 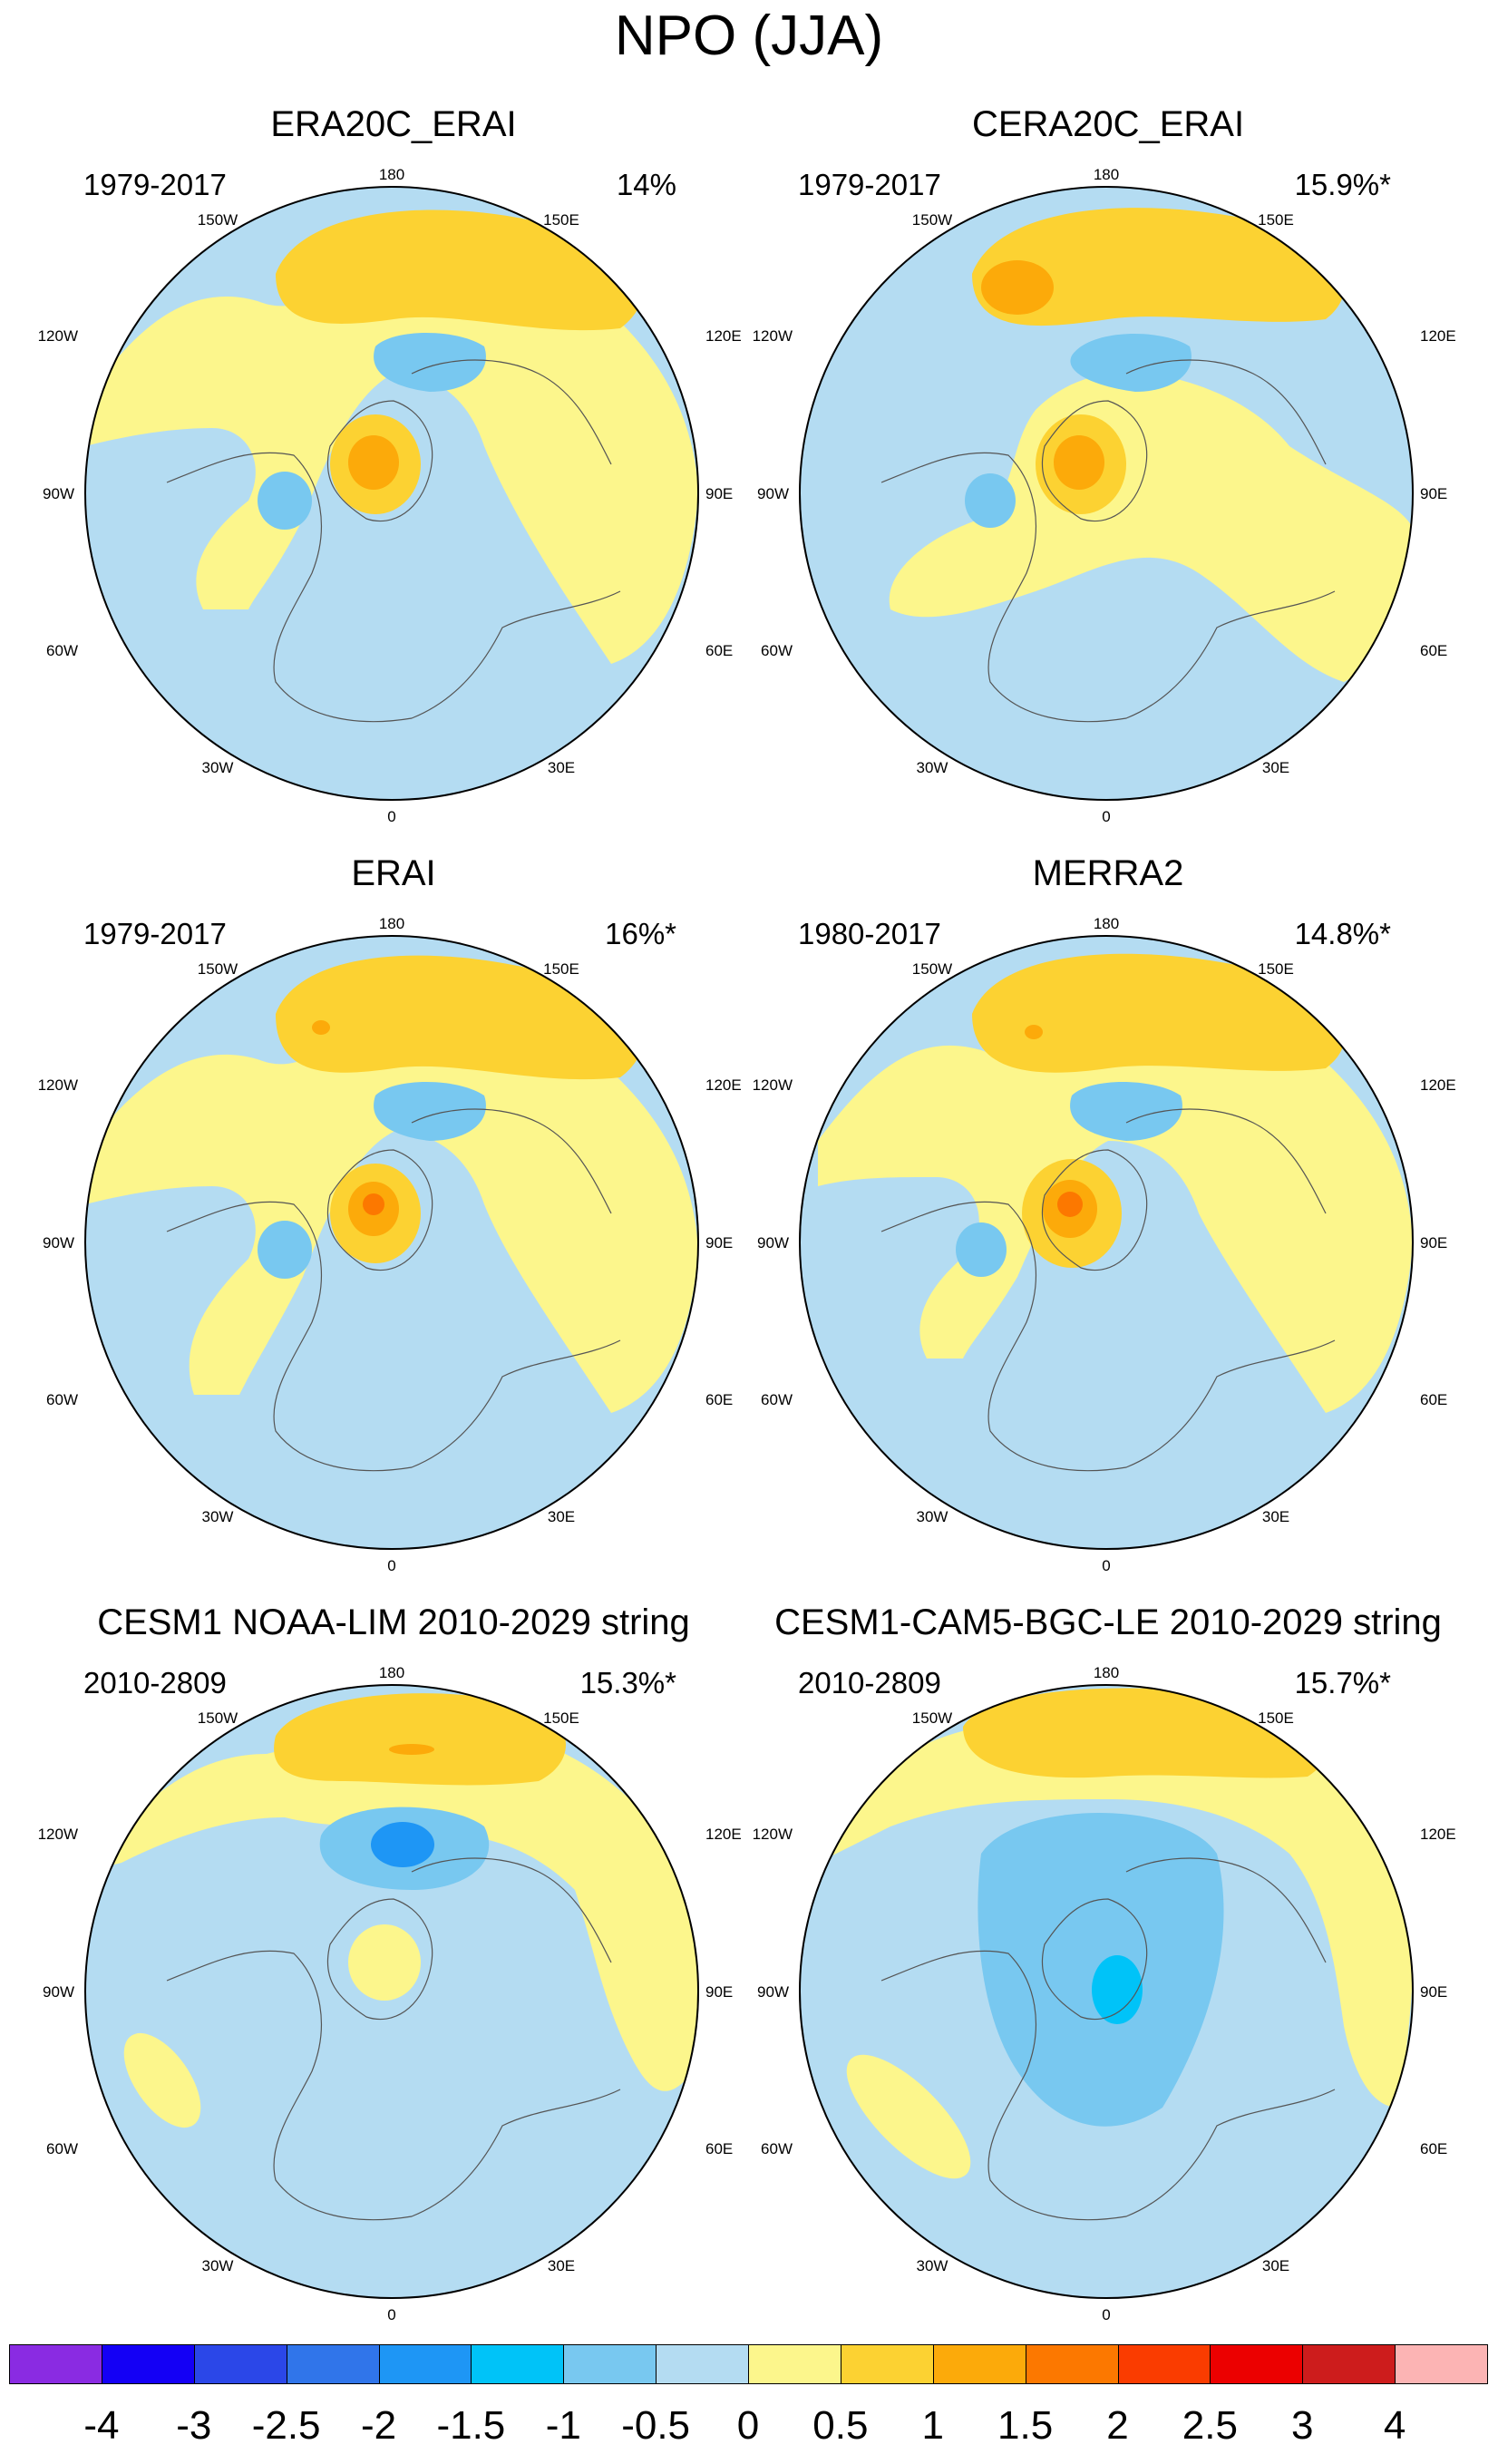 What do you see at coordinates (640, 933) in the screenshot?
I see `panel-variance: 16%*` at bounding box center [640, 933].